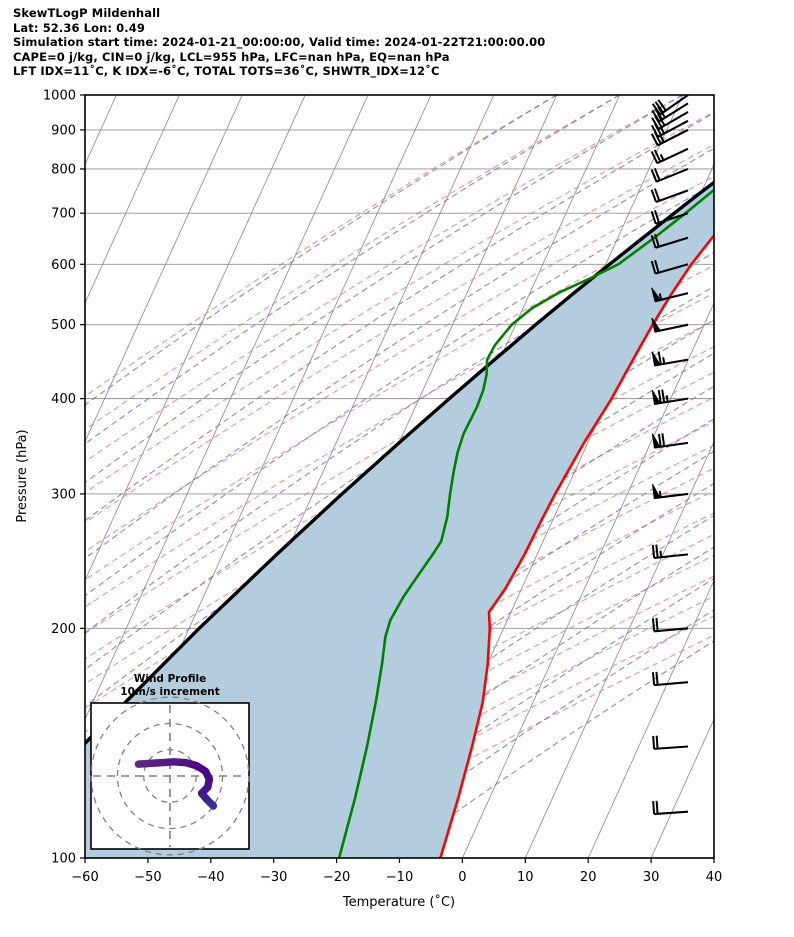  I want to click on hodograph-trace, so click(176, 784).